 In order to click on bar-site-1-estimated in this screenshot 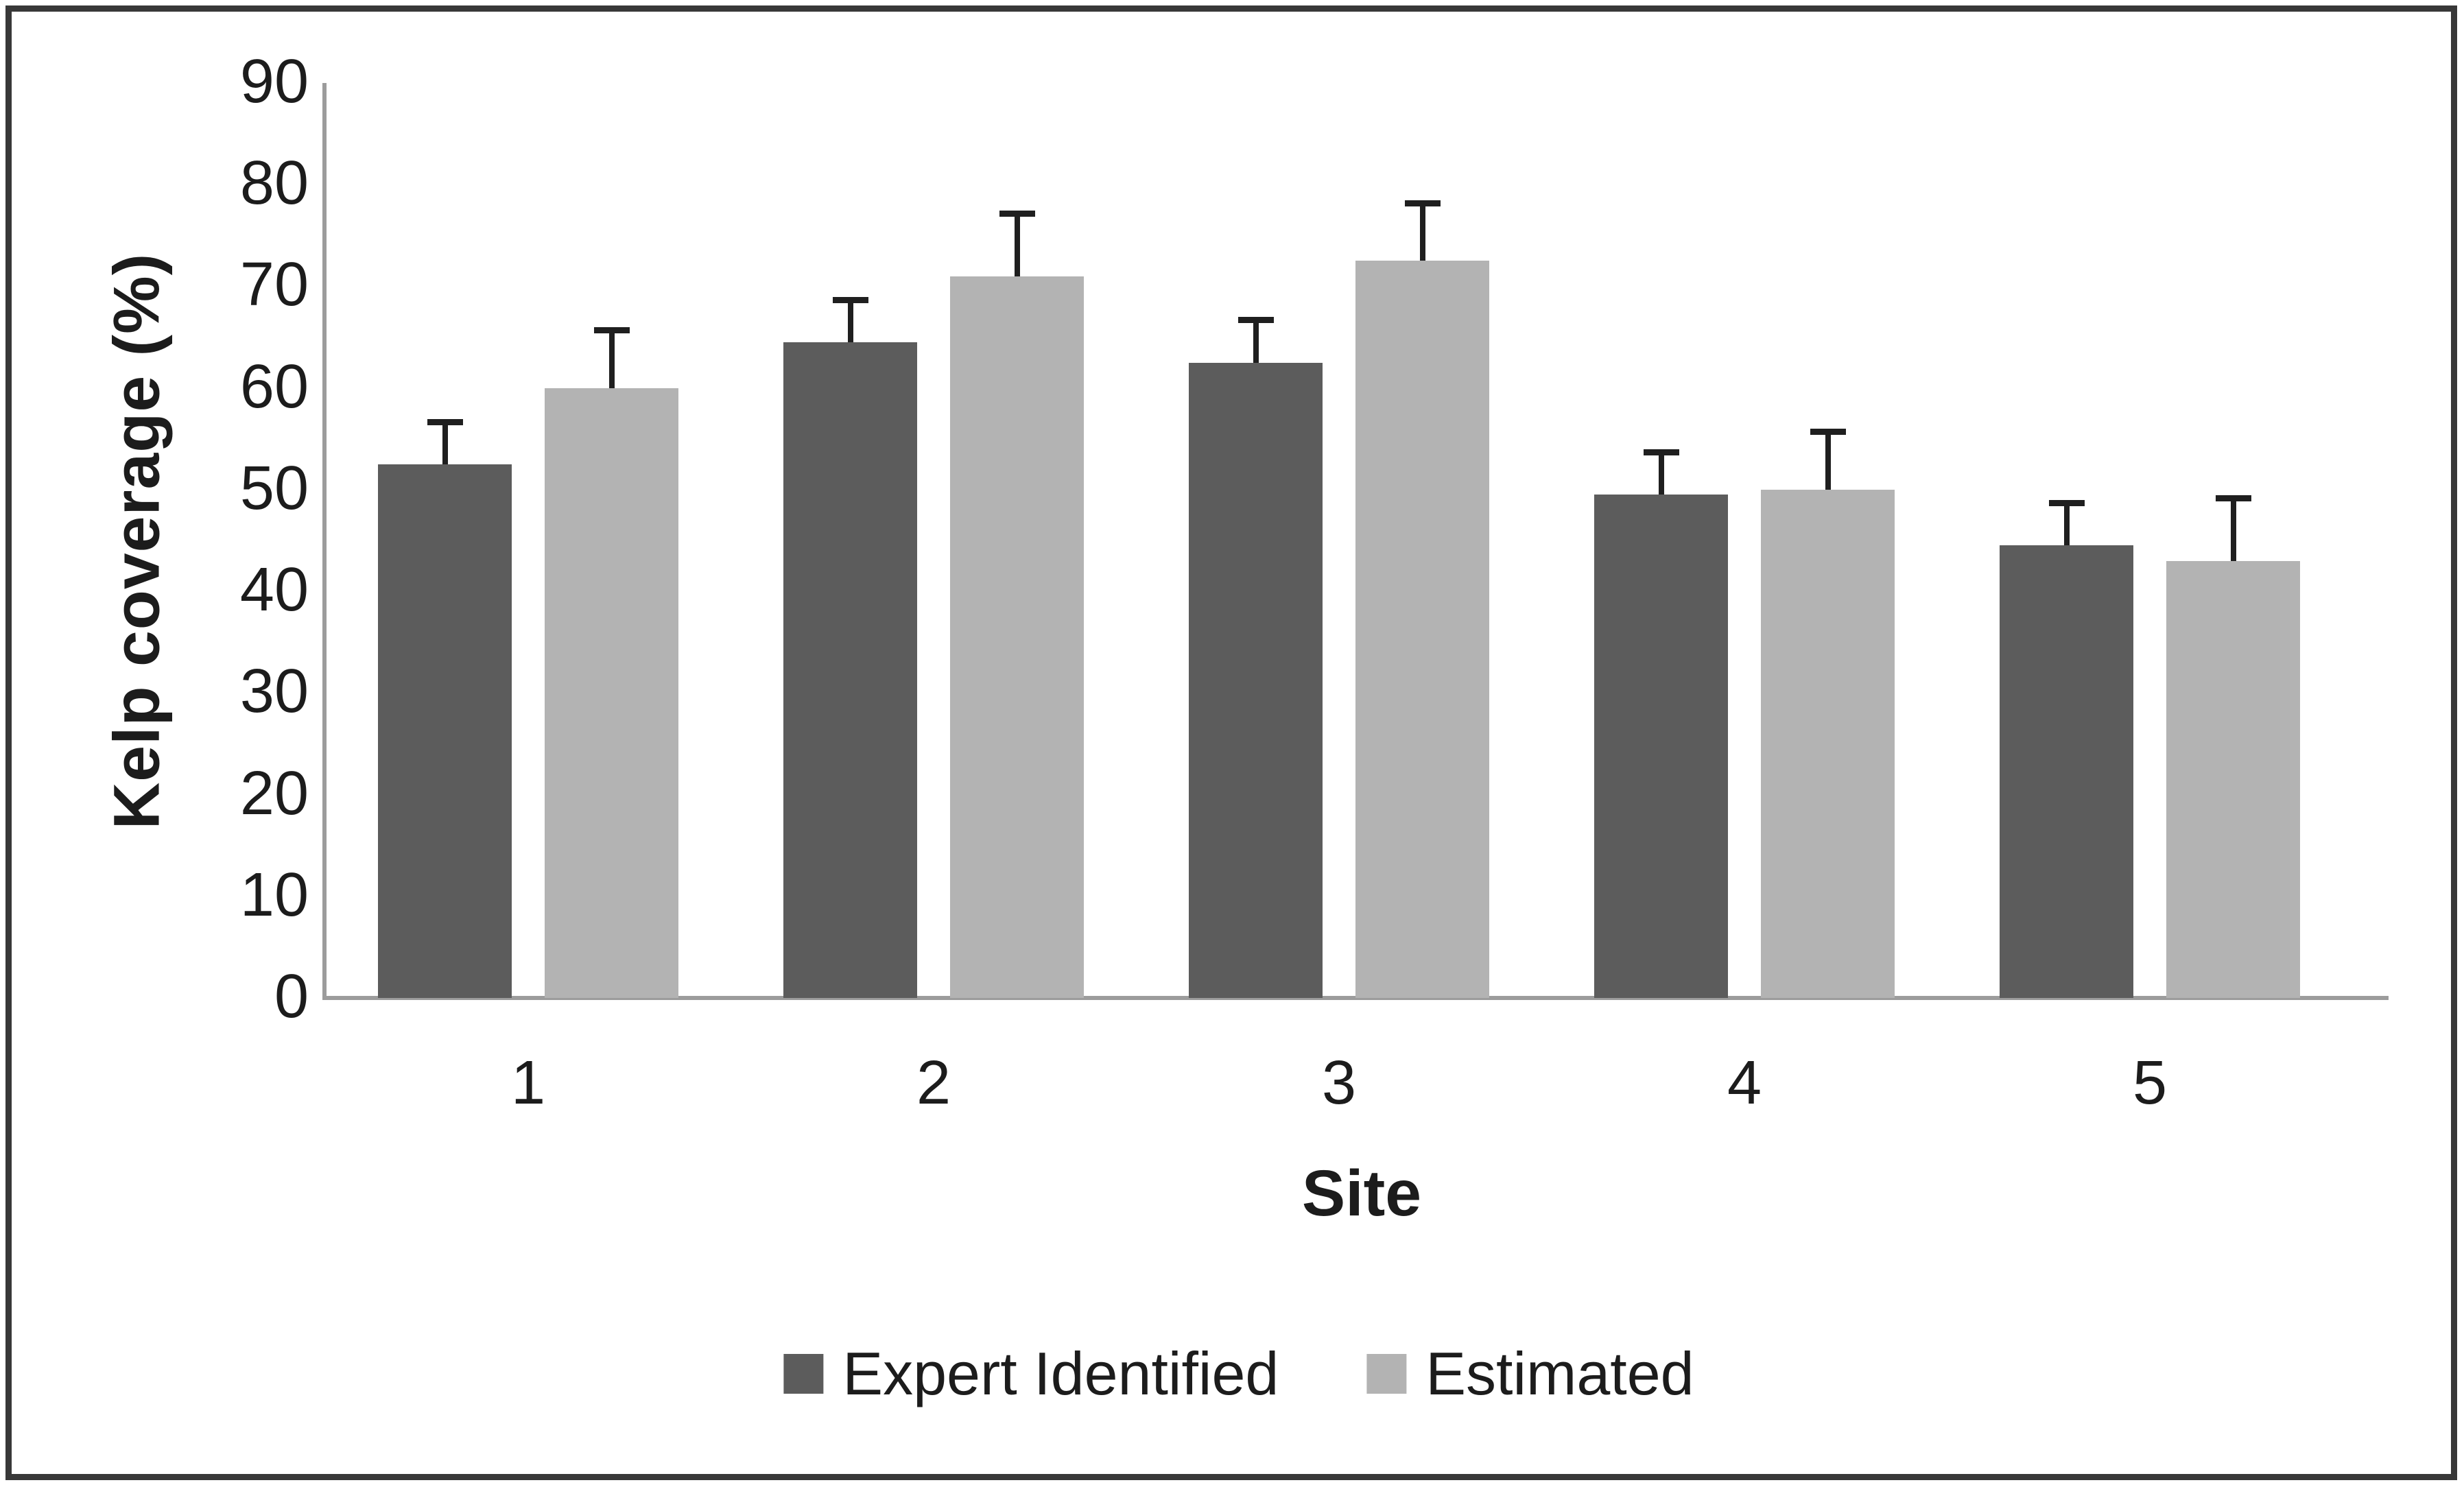, I will do `click(611, 662)`.